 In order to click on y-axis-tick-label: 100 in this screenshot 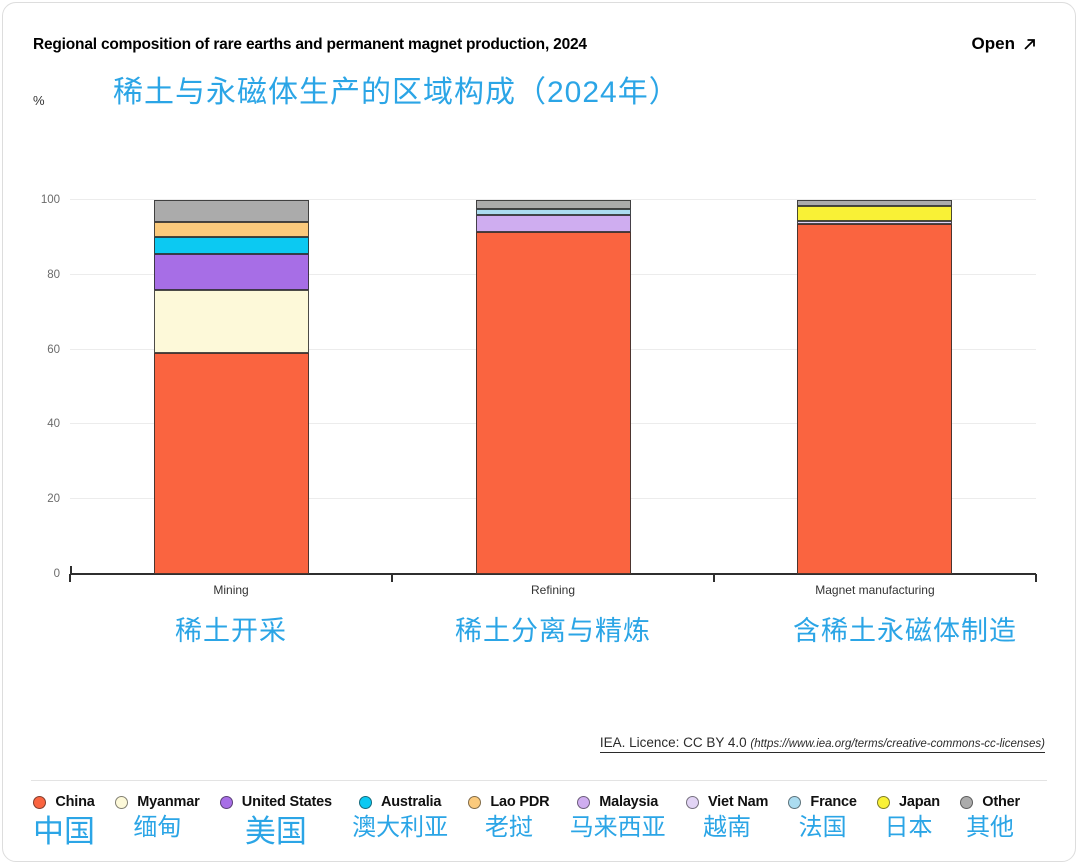, I will do `click(50, 200)`.